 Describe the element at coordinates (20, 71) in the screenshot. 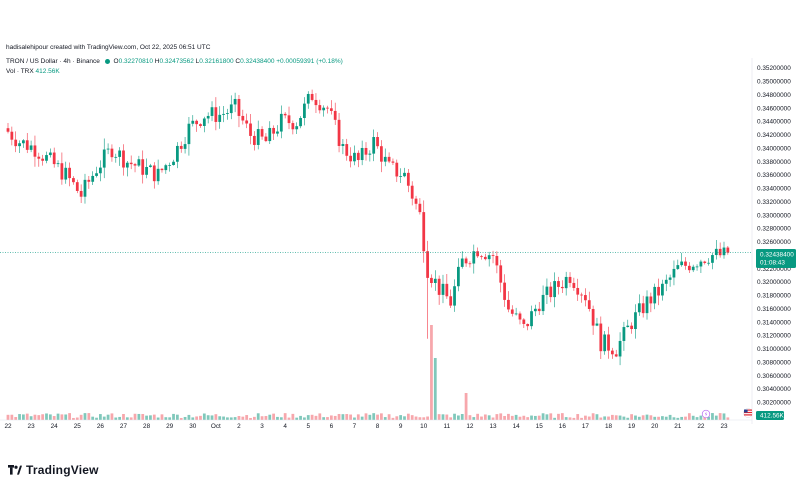

I see `legend-volume-label: Vol · TRX` at that location.